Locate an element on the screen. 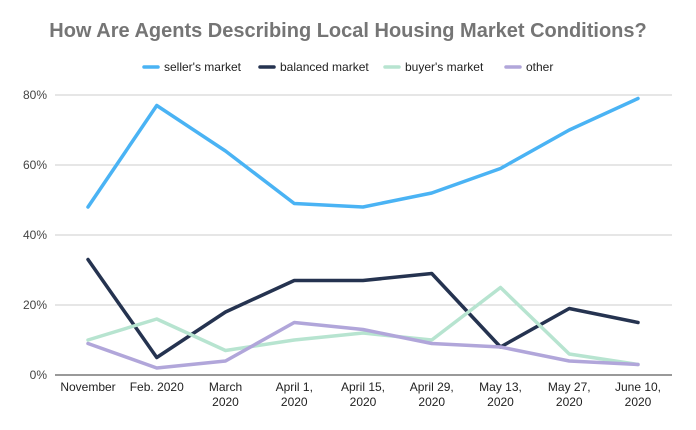 The height and width of the screenshot is (430, 696). y-tick-label: 0% is located at coordinates (39, 375).